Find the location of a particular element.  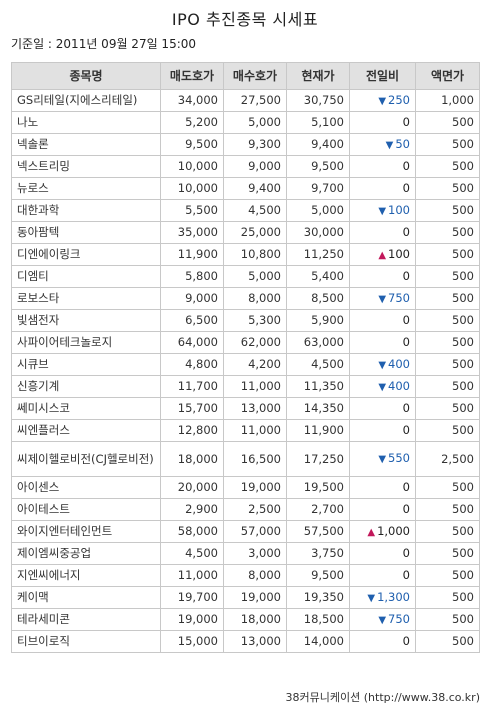

change-value: 100 is located at coordinates (399, 209).